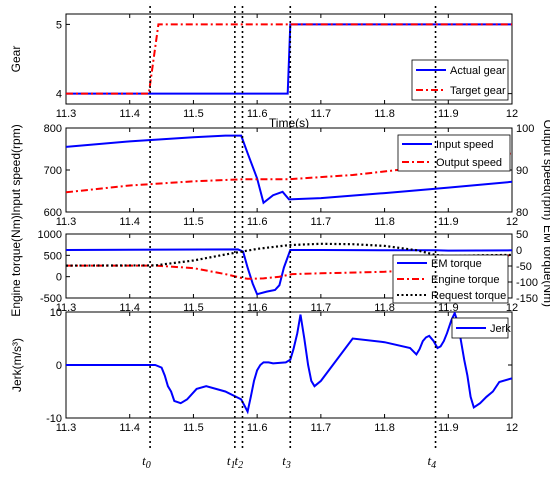 The image size is (550, 480). Describe the element at coordinates (50, 235) in the screenshot. I see `y-tick-label: 1000` at that location.